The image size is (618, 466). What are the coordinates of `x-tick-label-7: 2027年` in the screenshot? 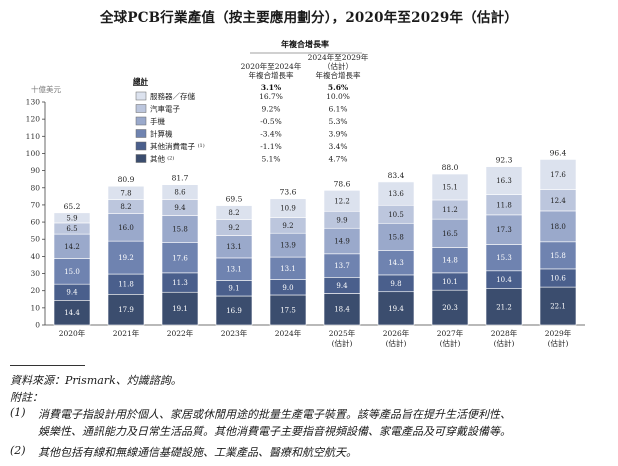 It's located at (450, 333).